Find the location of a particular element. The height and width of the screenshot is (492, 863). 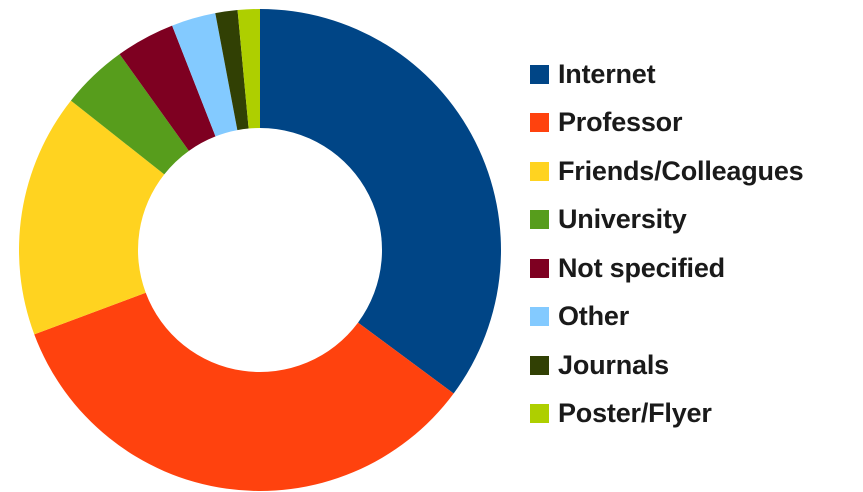

legend-label-poster-flyer: Poster/Flyer is located at coordinates (635, 413).